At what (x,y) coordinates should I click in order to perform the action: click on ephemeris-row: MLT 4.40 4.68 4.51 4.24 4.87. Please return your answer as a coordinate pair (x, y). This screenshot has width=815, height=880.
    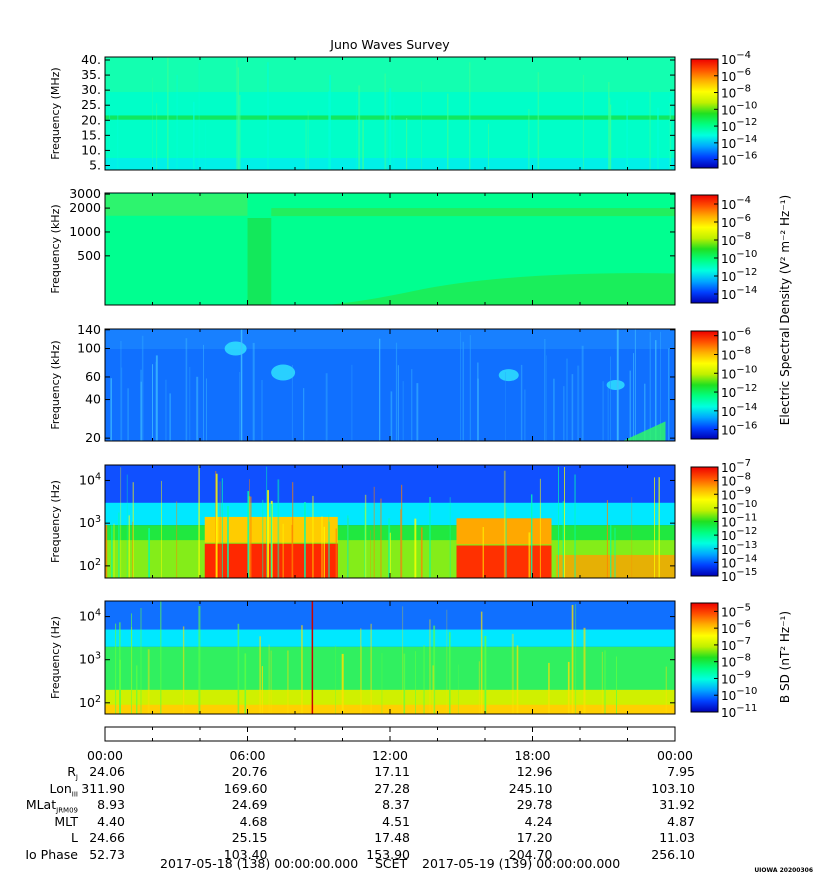
    Looking at the image, I should click on (407, 822).